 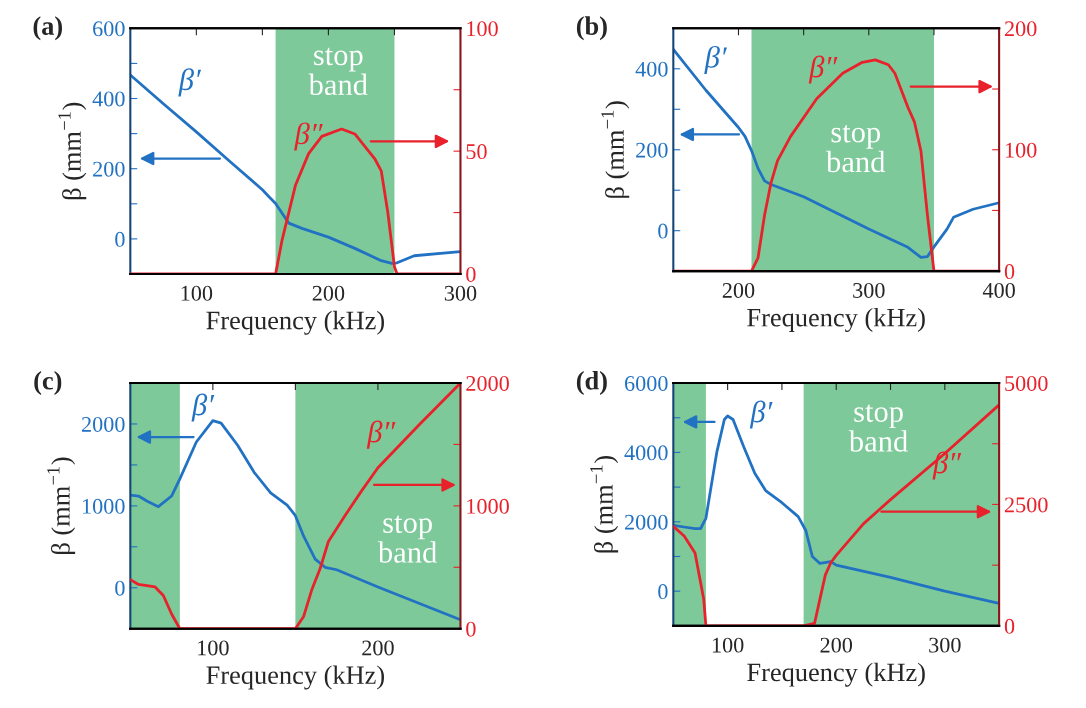 I want to click on x-tick-label: 400, so click(x=998, y=290).